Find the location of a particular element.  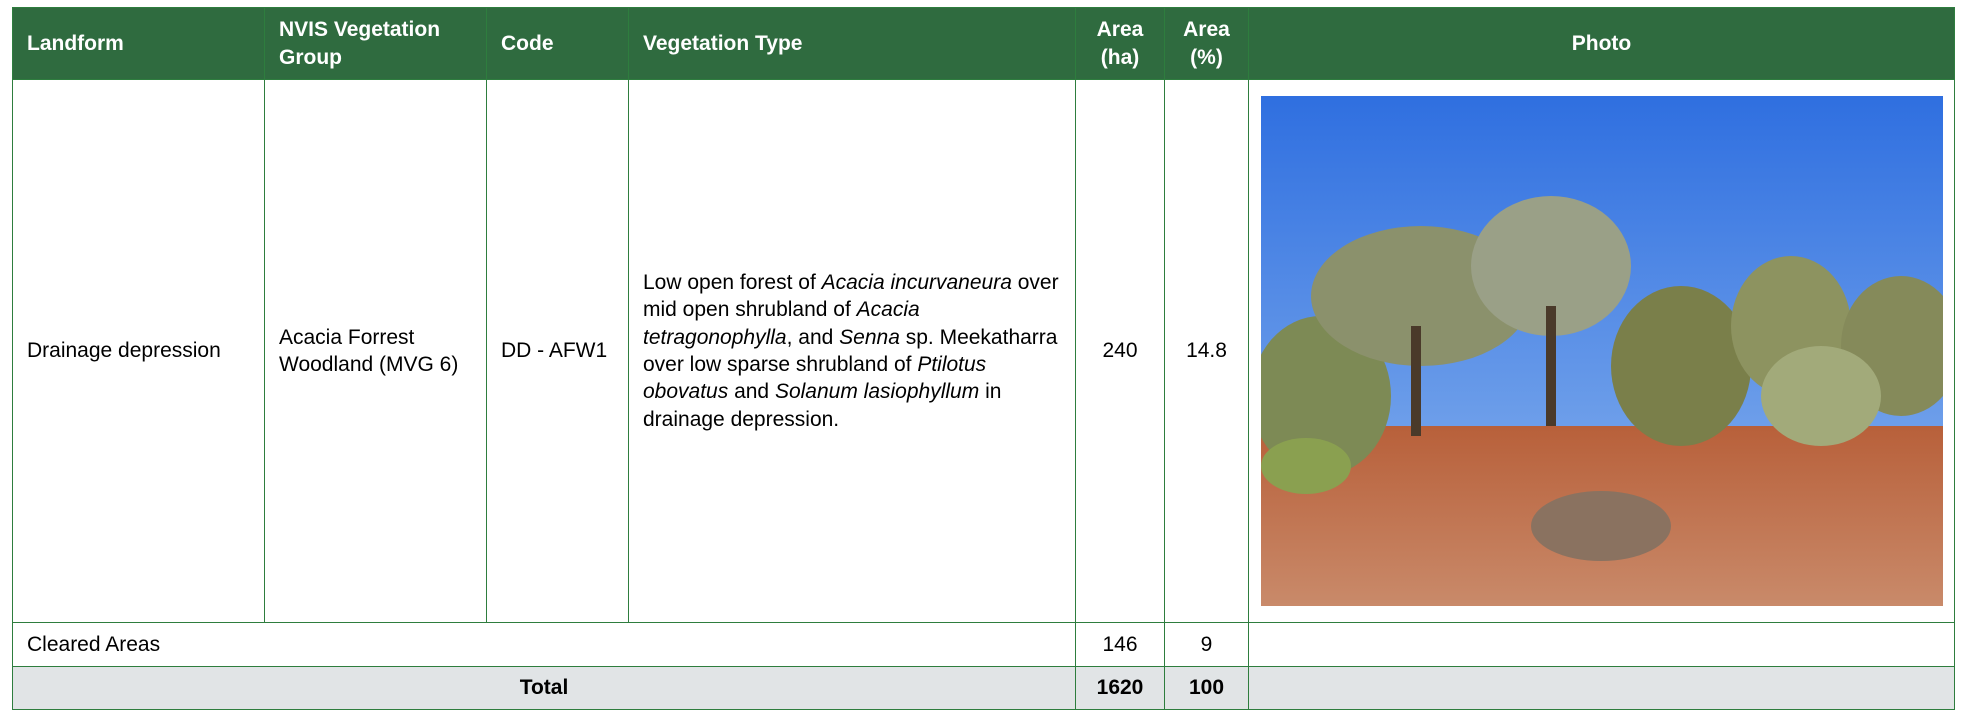

header-cell: Area (%) is located at coordinates (1206, 43).